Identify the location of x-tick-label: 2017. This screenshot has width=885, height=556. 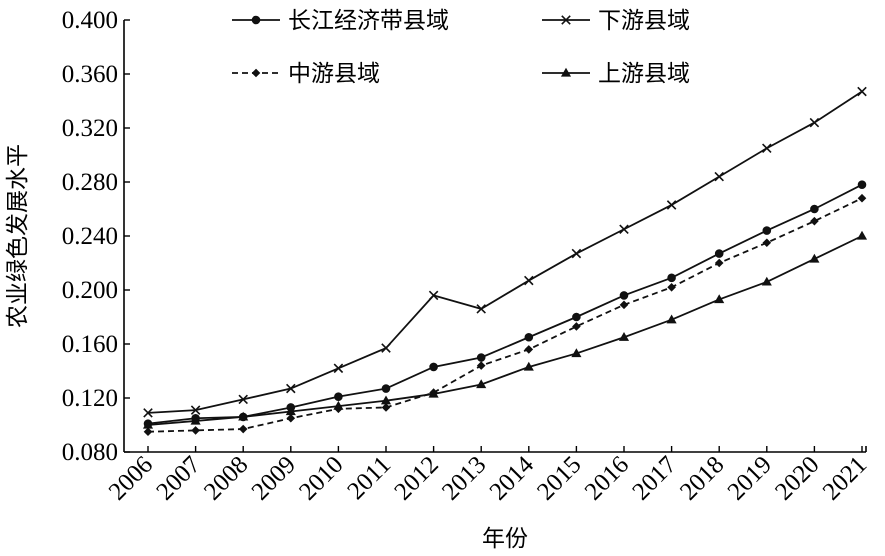
(654, 478).